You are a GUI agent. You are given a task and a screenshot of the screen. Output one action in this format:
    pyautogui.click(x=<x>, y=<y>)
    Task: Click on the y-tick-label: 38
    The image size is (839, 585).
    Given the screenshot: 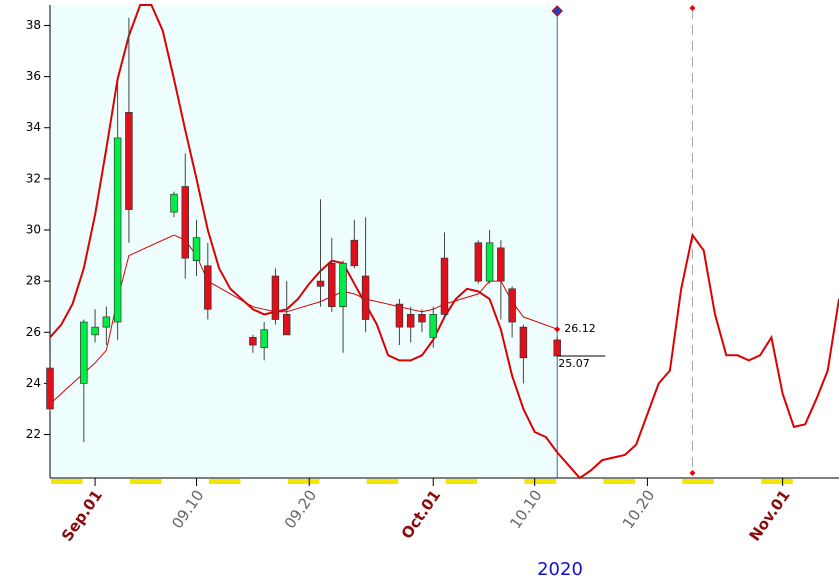 What is the action you would take?
    pyautogui.click(x=33, y=25)
    